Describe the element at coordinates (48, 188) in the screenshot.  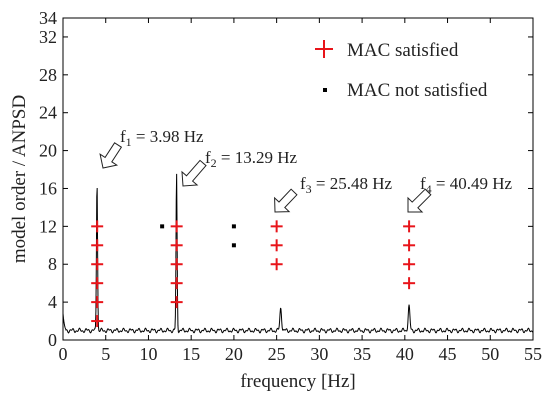
I see `y-tick-label: 16` at that location.